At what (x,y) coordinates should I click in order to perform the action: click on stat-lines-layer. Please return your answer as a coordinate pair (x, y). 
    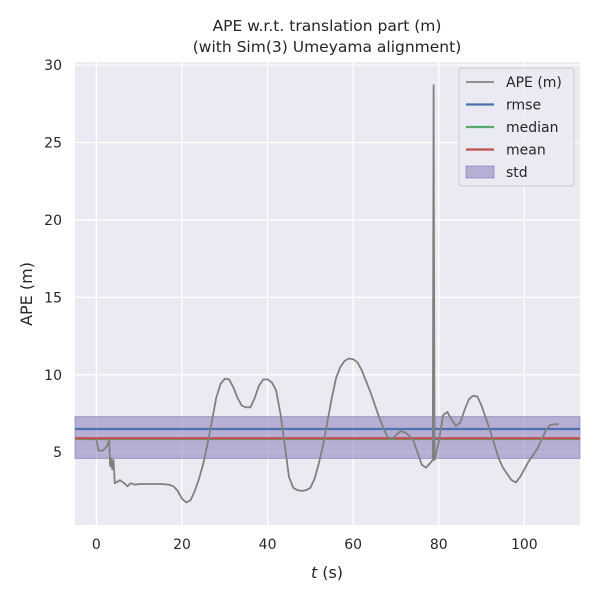
    Looking at the image, I should click on (327, 434).